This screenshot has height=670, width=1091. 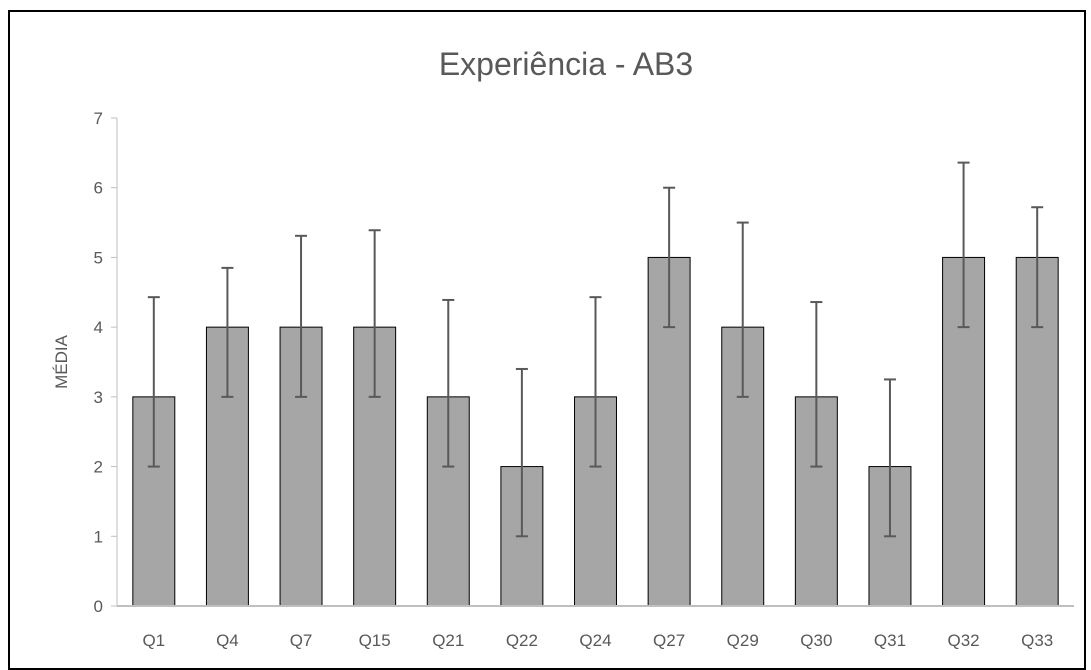 What do you see at coordinates (448, 640) in the screenshot?
I see `x-tick-label: Q21` at bounding box center [448, 640].